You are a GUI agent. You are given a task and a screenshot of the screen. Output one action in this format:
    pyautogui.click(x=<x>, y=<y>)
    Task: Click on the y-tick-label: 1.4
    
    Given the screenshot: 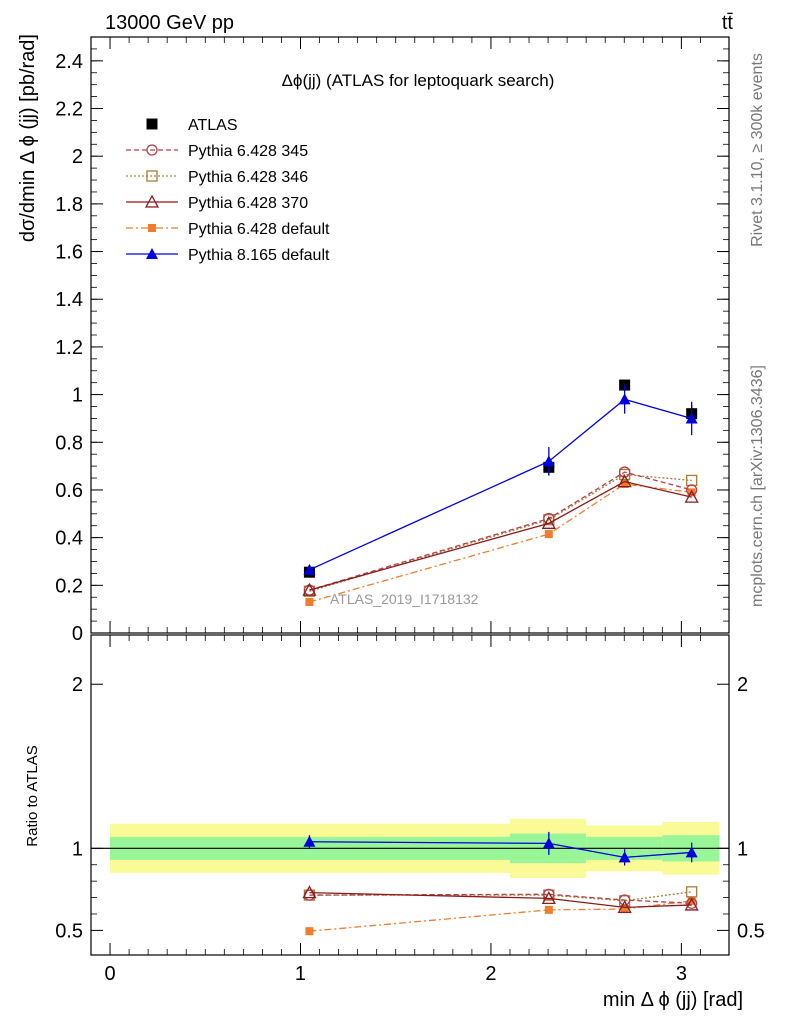 What is the action you would take?
    pyautogui.click(x=69, y=300)
    